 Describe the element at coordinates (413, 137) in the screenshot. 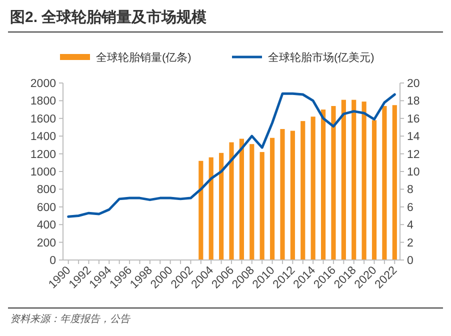

I see `y2-tick-label: 14` at that location.